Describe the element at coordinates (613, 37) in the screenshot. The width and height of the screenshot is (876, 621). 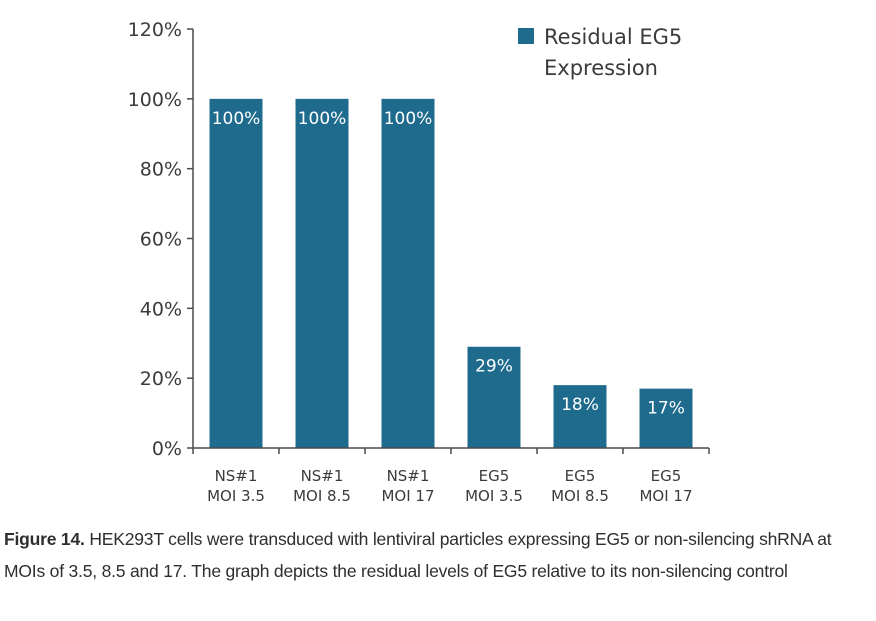
I see `legend-label: Residual EG5` at that location.